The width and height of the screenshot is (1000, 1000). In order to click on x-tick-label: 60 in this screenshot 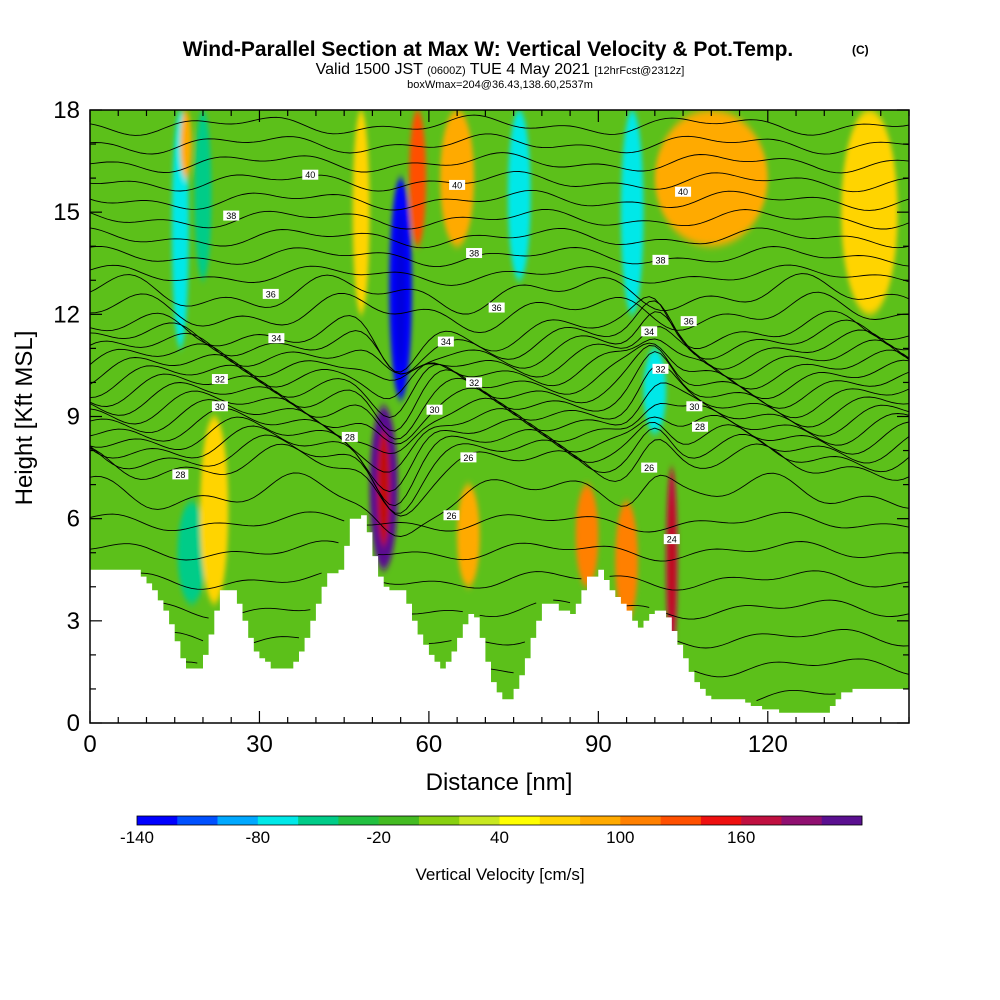, I will do `click(429, 744)`.